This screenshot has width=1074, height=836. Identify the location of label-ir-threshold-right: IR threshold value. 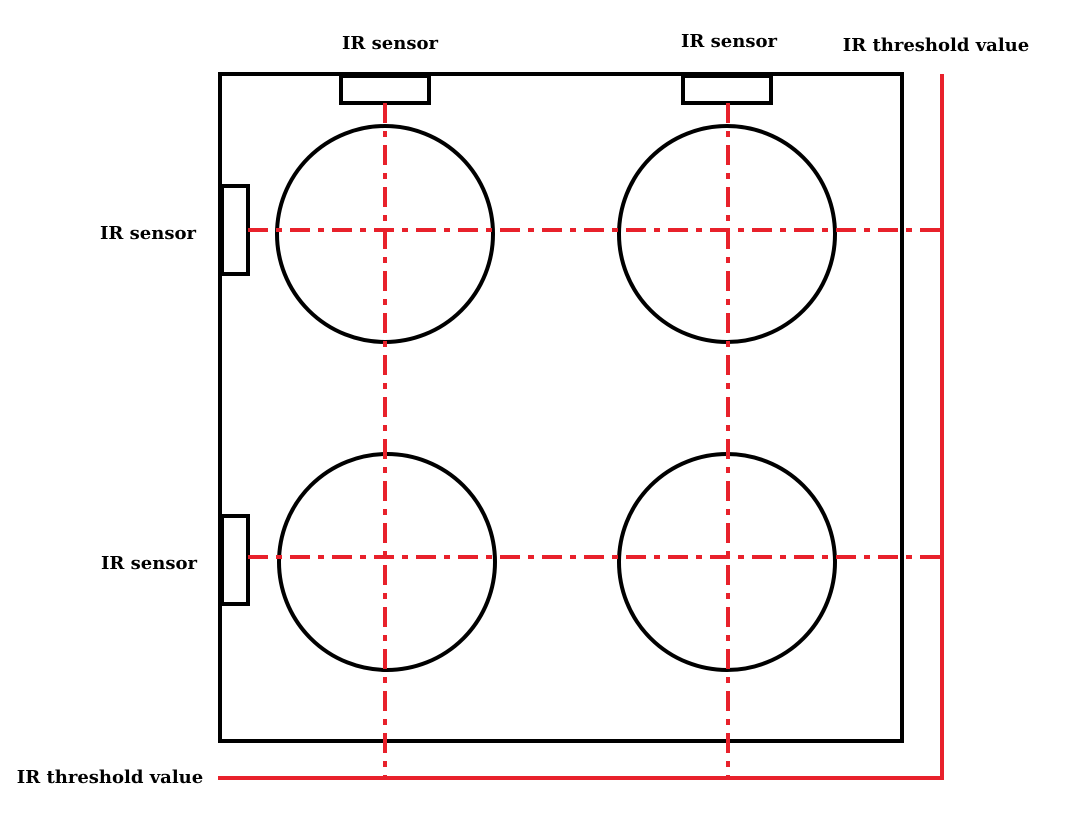
(936, 45).